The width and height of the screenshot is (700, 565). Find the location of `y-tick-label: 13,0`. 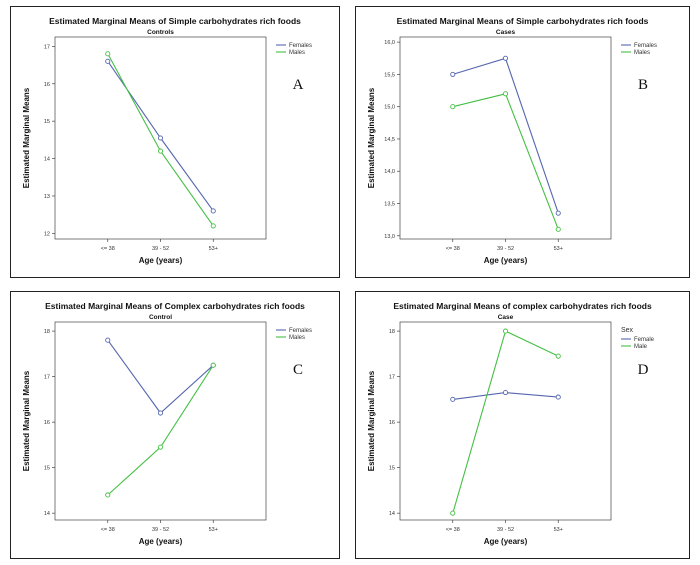

y-tick-label: 13,0 is located at coordinates (389, 237).